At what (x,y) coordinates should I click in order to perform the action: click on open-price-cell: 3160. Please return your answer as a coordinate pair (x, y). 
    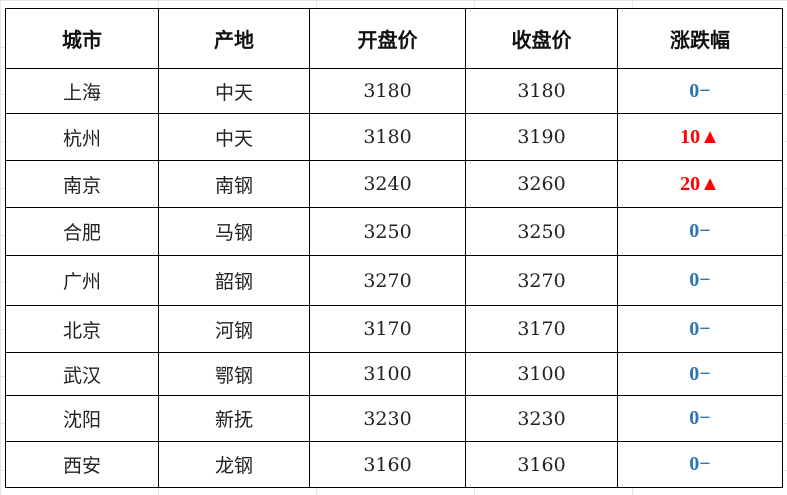
    Looking at the image, I should click on (387, 464).